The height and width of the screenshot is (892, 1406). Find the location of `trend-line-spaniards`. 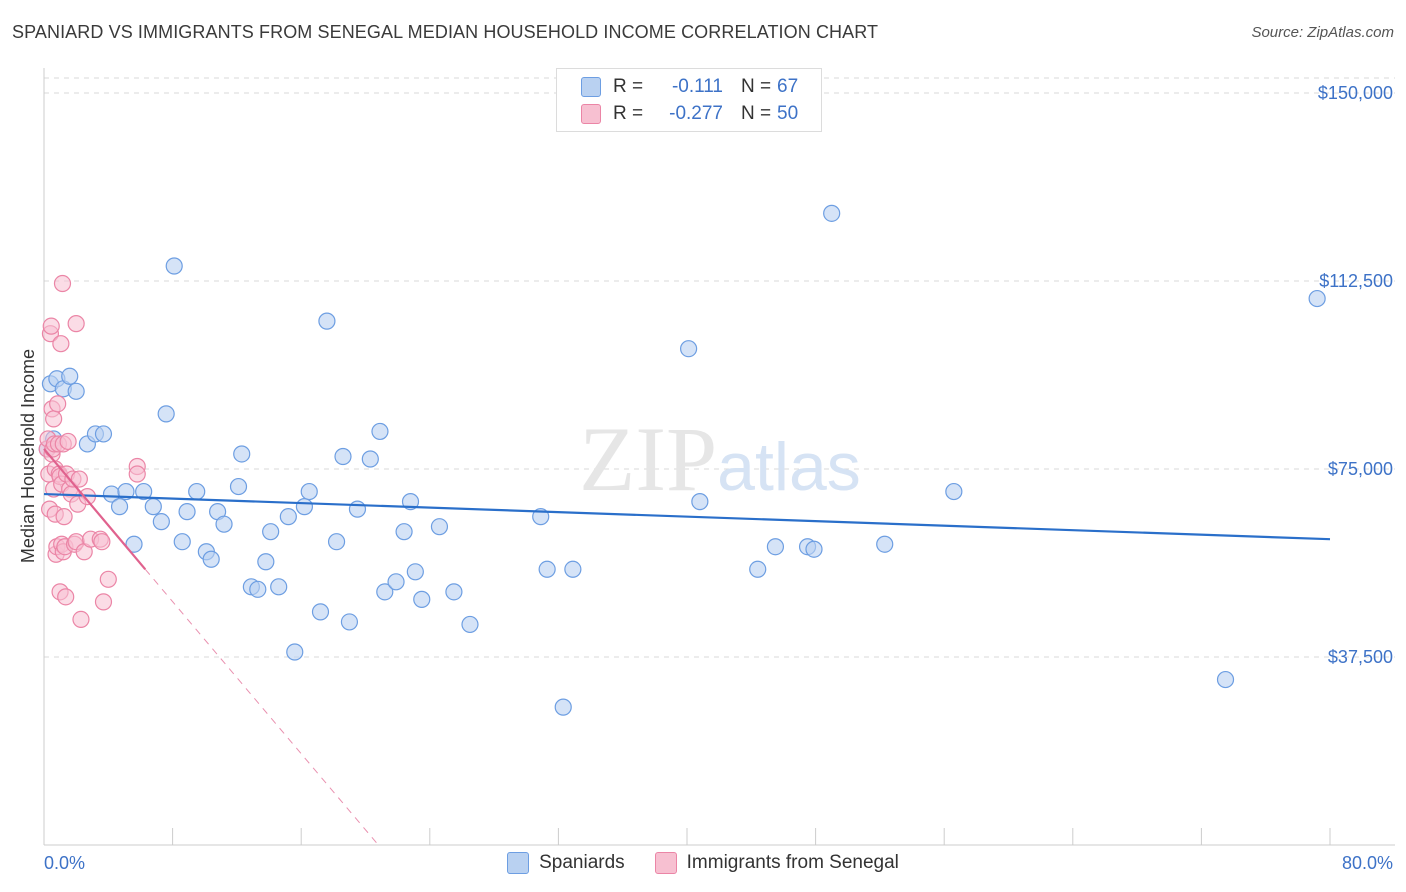

trend-line-spaniards is located at coordinates (687, 516).